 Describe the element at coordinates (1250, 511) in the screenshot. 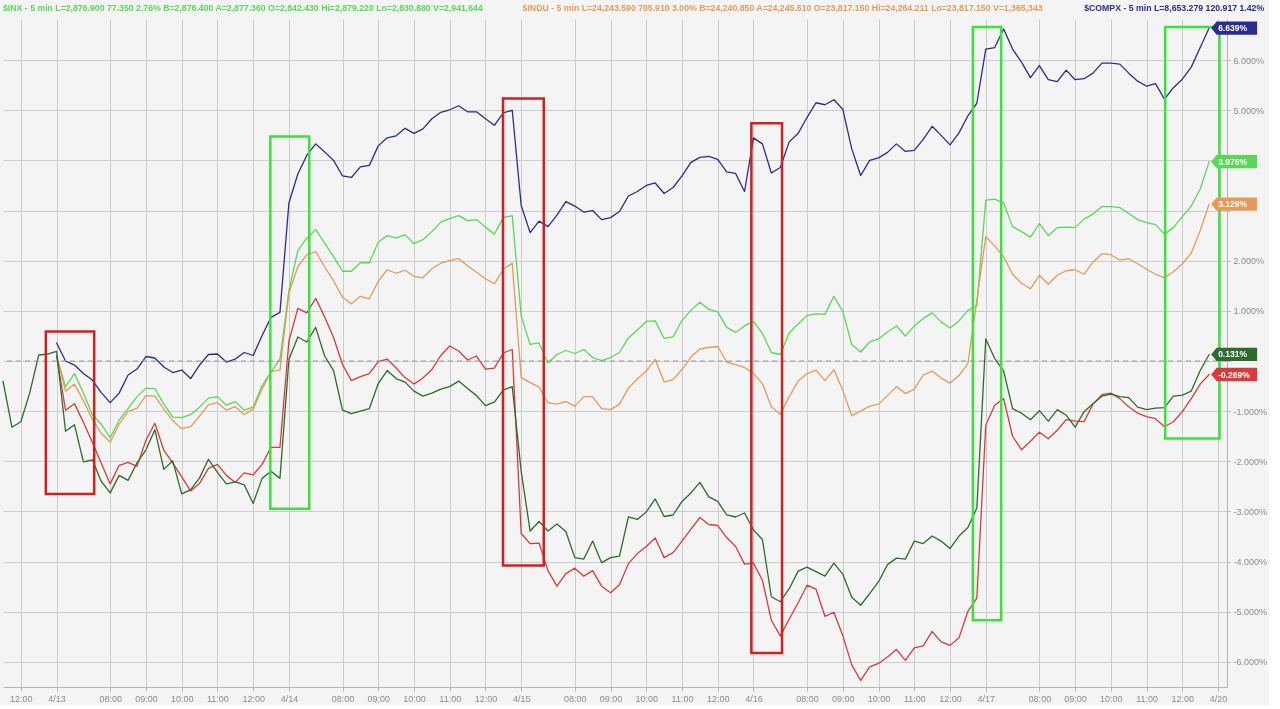

I see `y-tick-label: -3.000%` at that location.